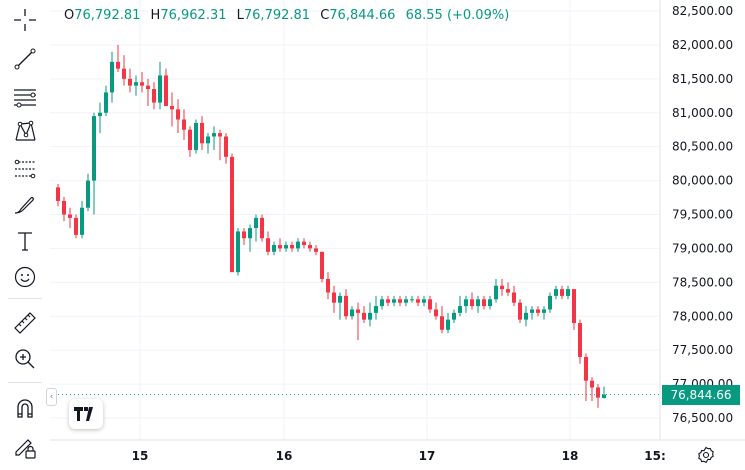 The height and width of the screenshot is (470, 745). I want to click on gear-icon, so click(706, 455).